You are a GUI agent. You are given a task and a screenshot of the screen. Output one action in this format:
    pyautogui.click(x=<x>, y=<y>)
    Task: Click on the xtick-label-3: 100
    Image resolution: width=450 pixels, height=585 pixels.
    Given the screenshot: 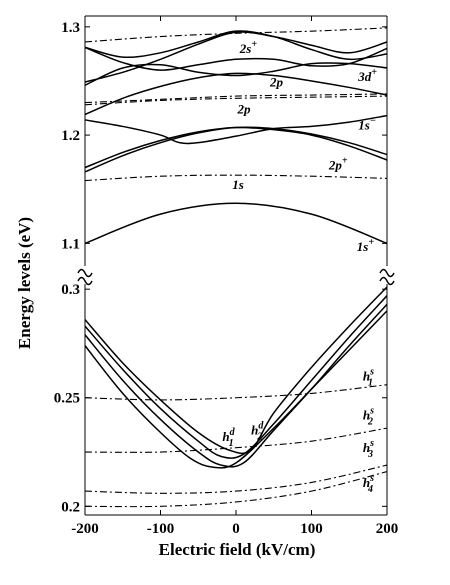 What is the action you would take?
    pyautogui.click(x=311, y=529)
    